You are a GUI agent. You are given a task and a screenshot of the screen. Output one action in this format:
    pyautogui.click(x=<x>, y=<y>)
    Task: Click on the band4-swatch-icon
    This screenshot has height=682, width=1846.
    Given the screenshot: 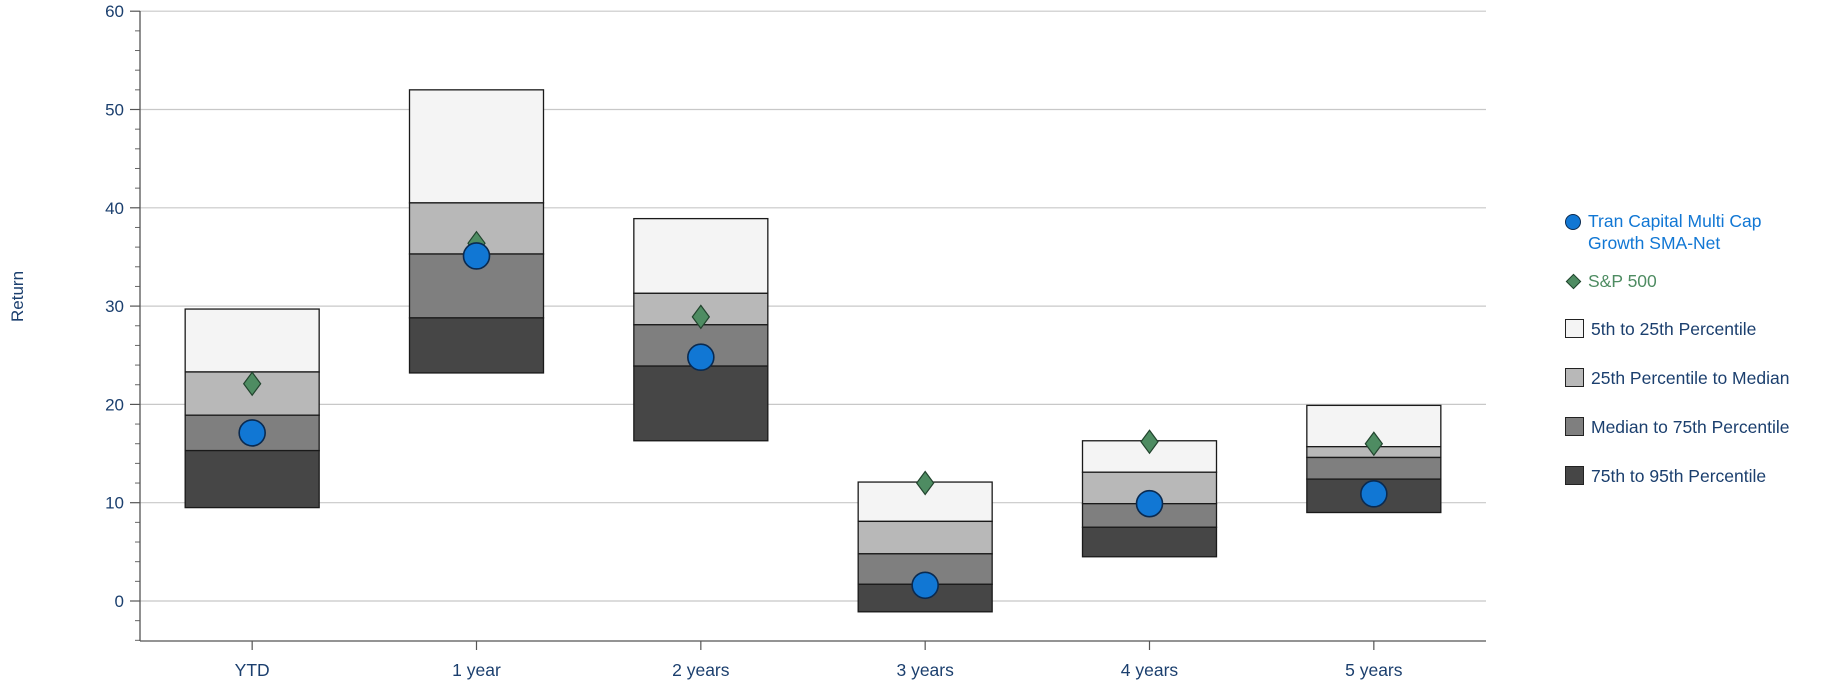 What is the action you would take?
    pyautogui.click(x=1574, y=475)
    